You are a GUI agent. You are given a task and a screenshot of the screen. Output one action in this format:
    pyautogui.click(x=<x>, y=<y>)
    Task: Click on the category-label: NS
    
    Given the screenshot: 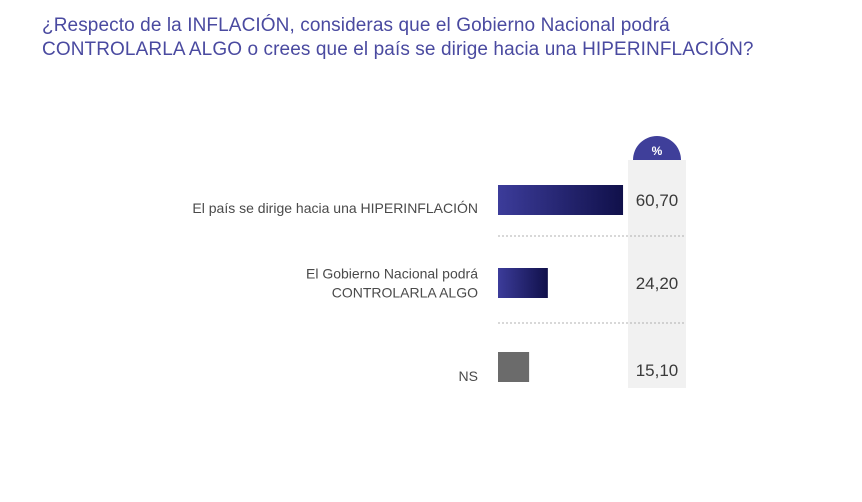 What is the action you would take?
    pyautogui.click(x=468, y=376)
    